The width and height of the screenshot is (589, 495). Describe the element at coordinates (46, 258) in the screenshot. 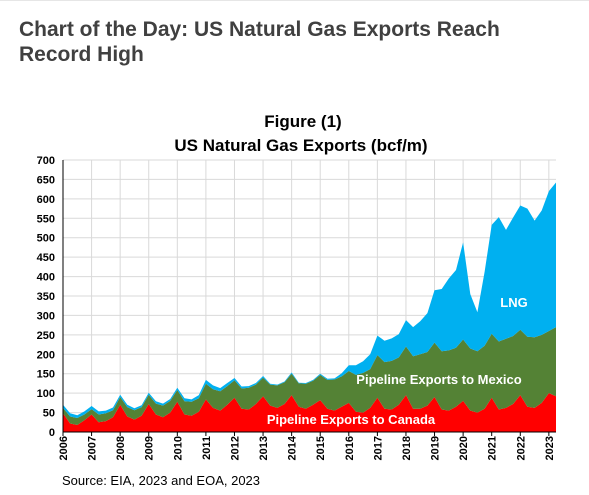

I see `y-tick-label: 450` at that location.